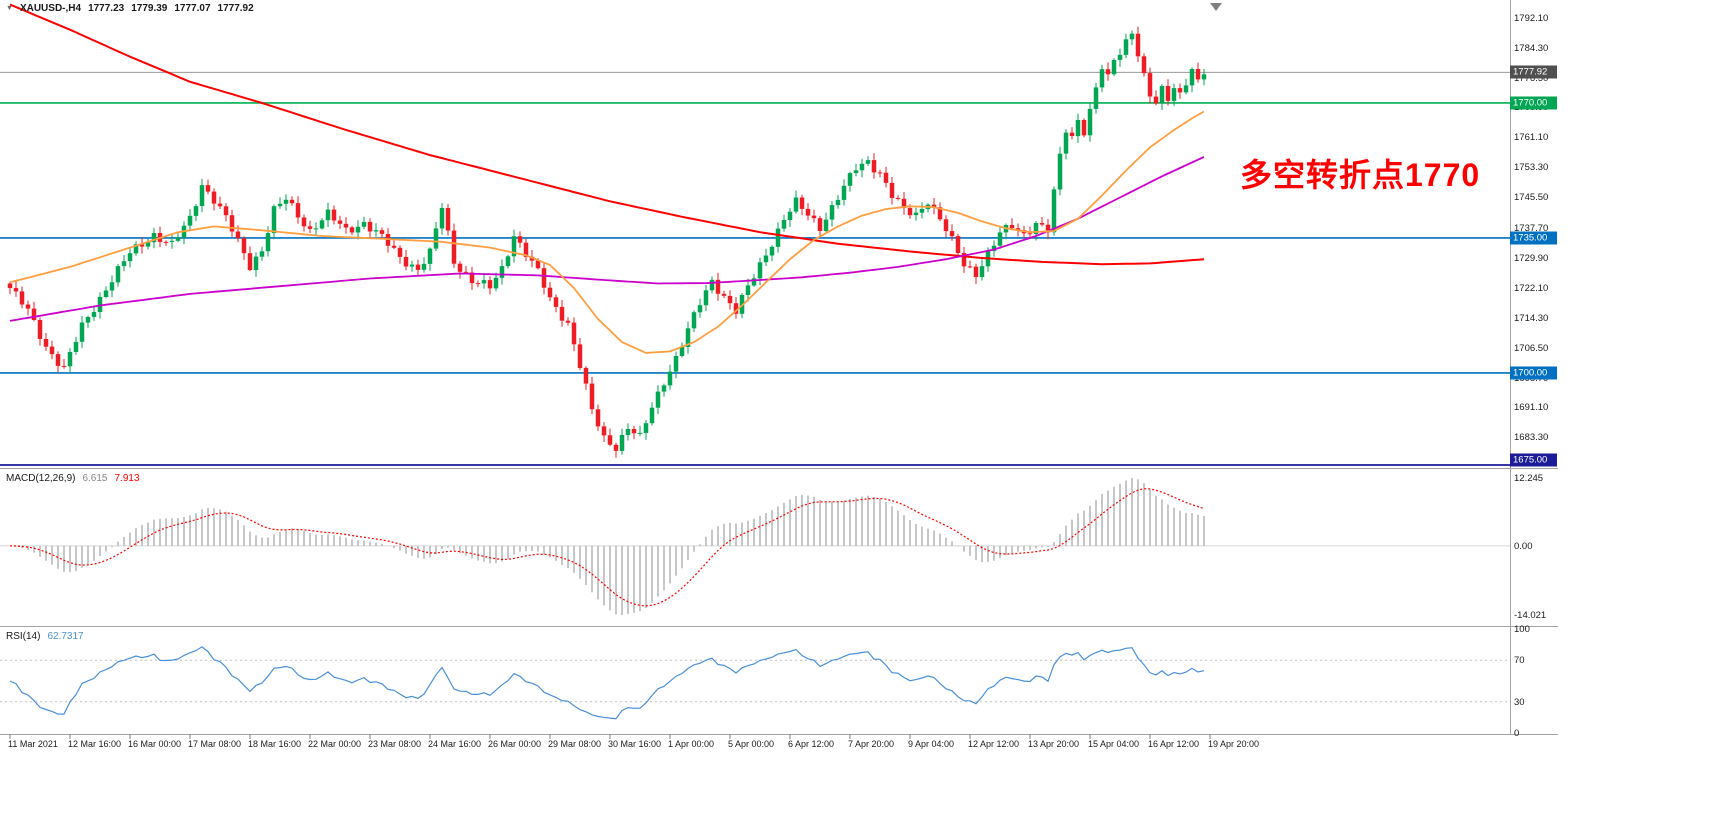  Describe the element at coordinates (395, 744) in the screenshot. I see `time-axis-label: 23 Mar 08:00` at that location.